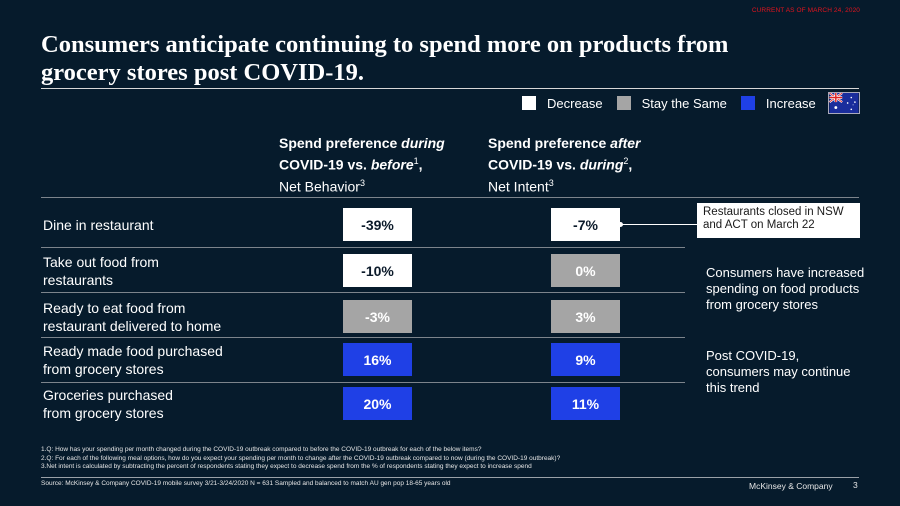 The width and height of the screenshot is (900, 506). I want to click on legend-label-increase: Increase, so click(790, 103).